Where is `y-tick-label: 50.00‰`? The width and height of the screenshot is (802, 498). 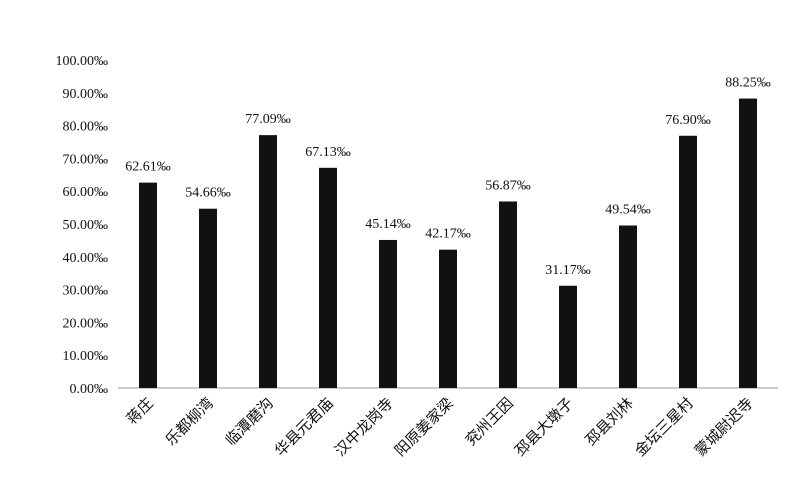
y-tick-label: 50.00‰ is located at coordinates (86, 225).